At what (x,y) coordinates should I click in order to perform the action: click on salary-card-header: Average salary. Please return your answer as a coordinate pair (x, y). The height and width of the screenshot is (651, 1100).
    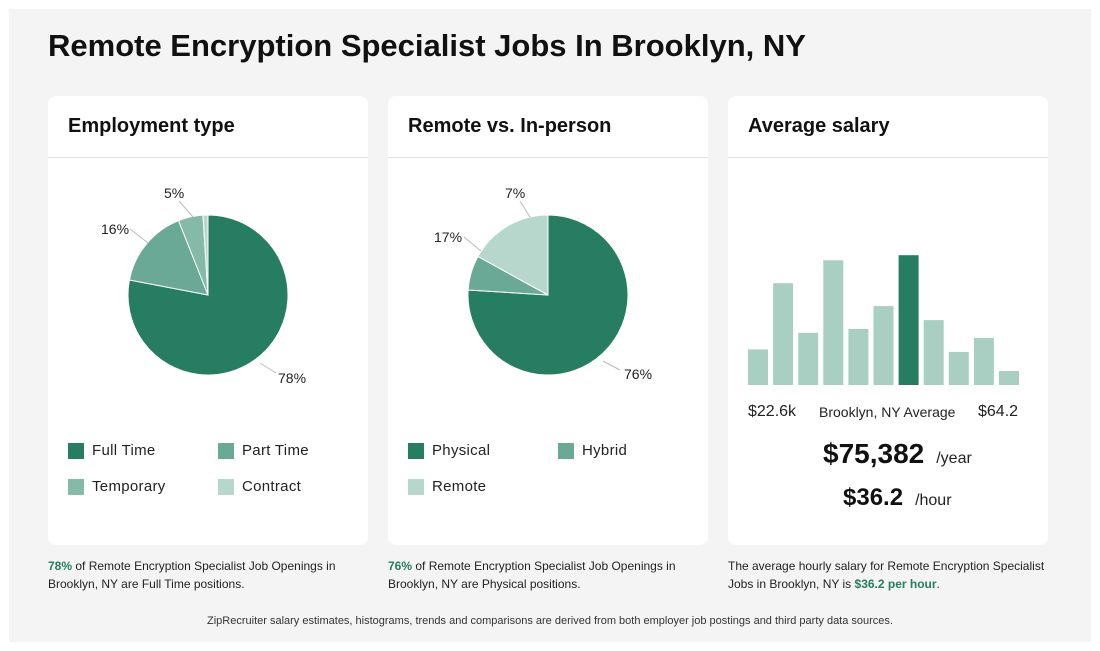
    Looking at the image, I should click on (888, 127).